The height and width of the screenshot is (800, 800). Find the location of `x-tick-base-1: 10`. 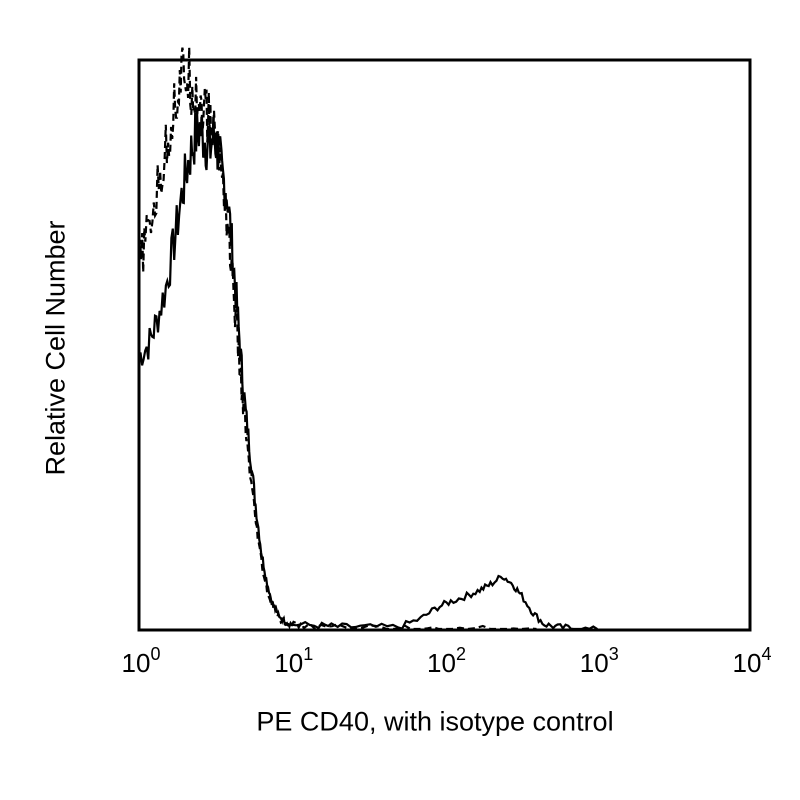

x-tick-base-1: 10 is located at coordinates (288, 663).